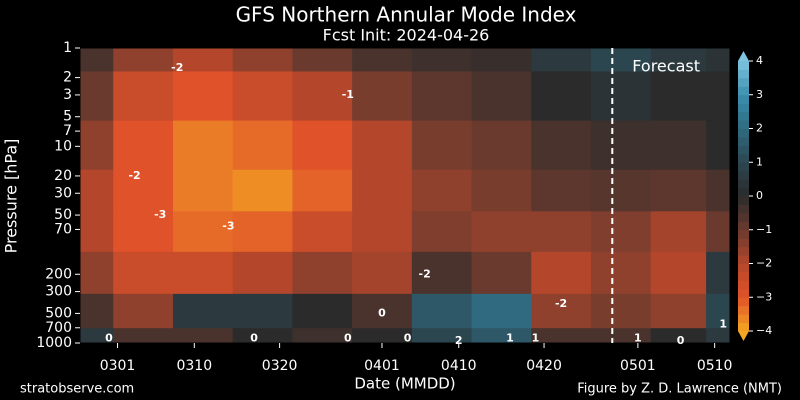  Describe the element at coordinates (764, 263) in the screenshot. I see `colorbar-tick-label: −2` at that location.